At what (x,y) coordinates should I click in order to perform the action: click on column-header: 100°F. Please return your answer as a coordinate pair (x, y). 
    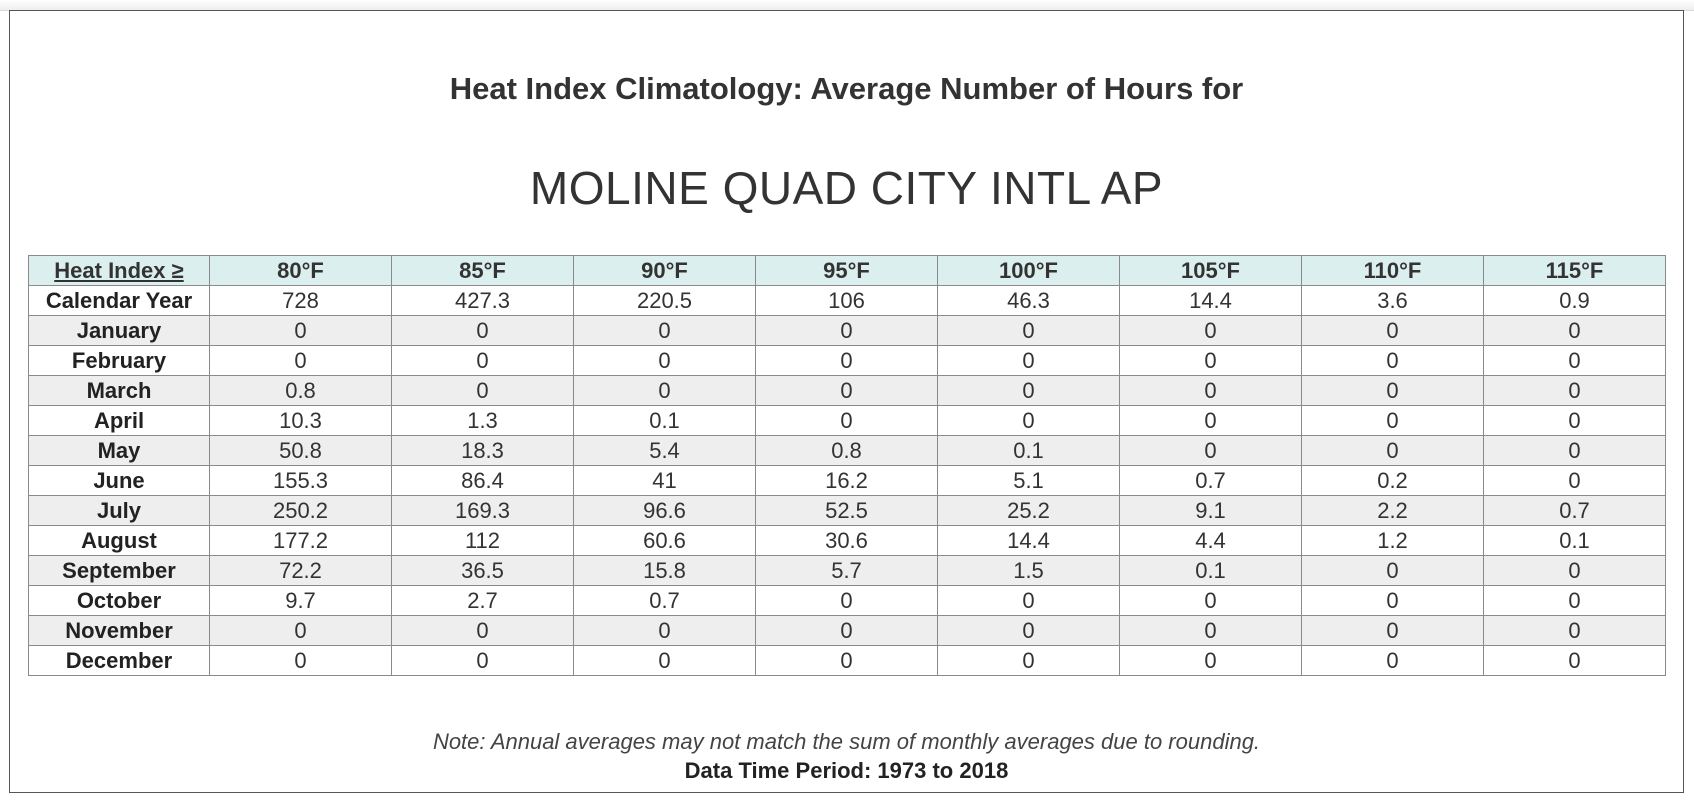
    Looking at the image, I should click on (1028, 270).